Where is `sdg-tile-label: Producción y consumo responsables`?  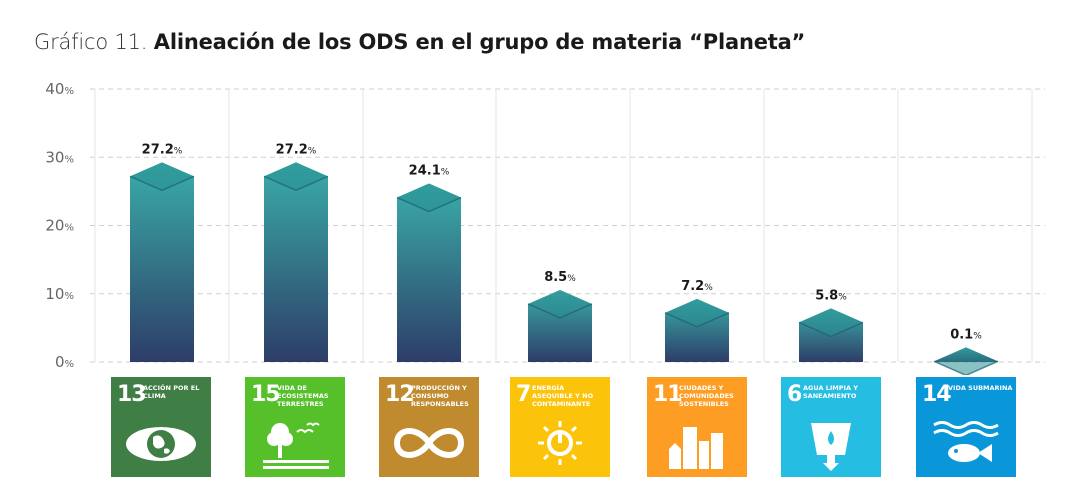
sdg-tile-label: Producción y consumo responsables is located at coordinates (440, 396).